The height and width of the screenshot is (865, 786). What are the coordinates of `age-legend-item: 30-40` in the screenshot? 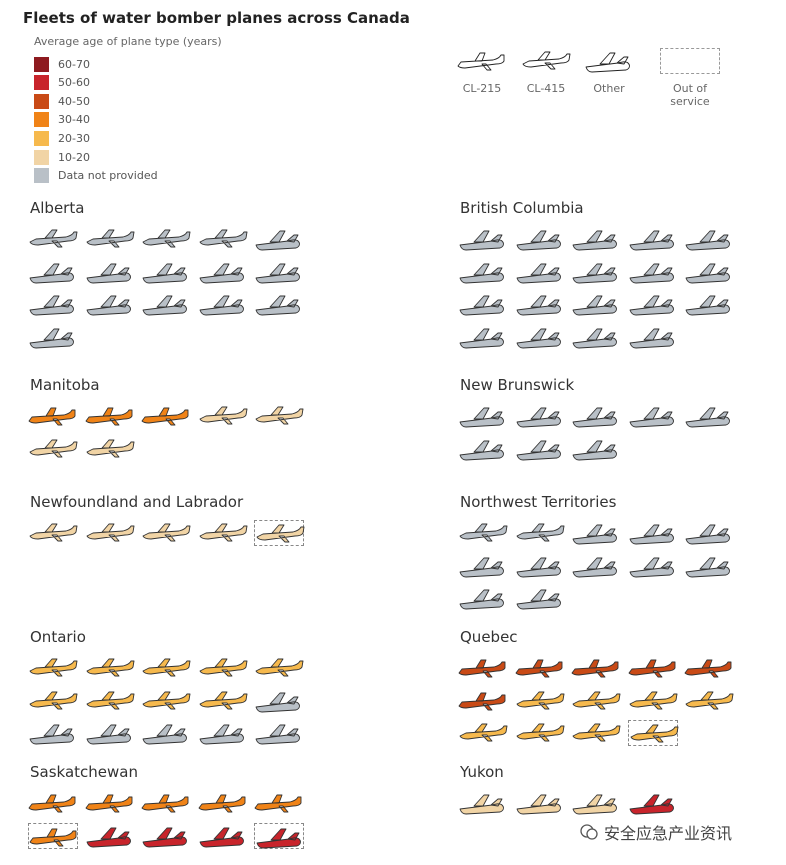 It's located at (62, 120).